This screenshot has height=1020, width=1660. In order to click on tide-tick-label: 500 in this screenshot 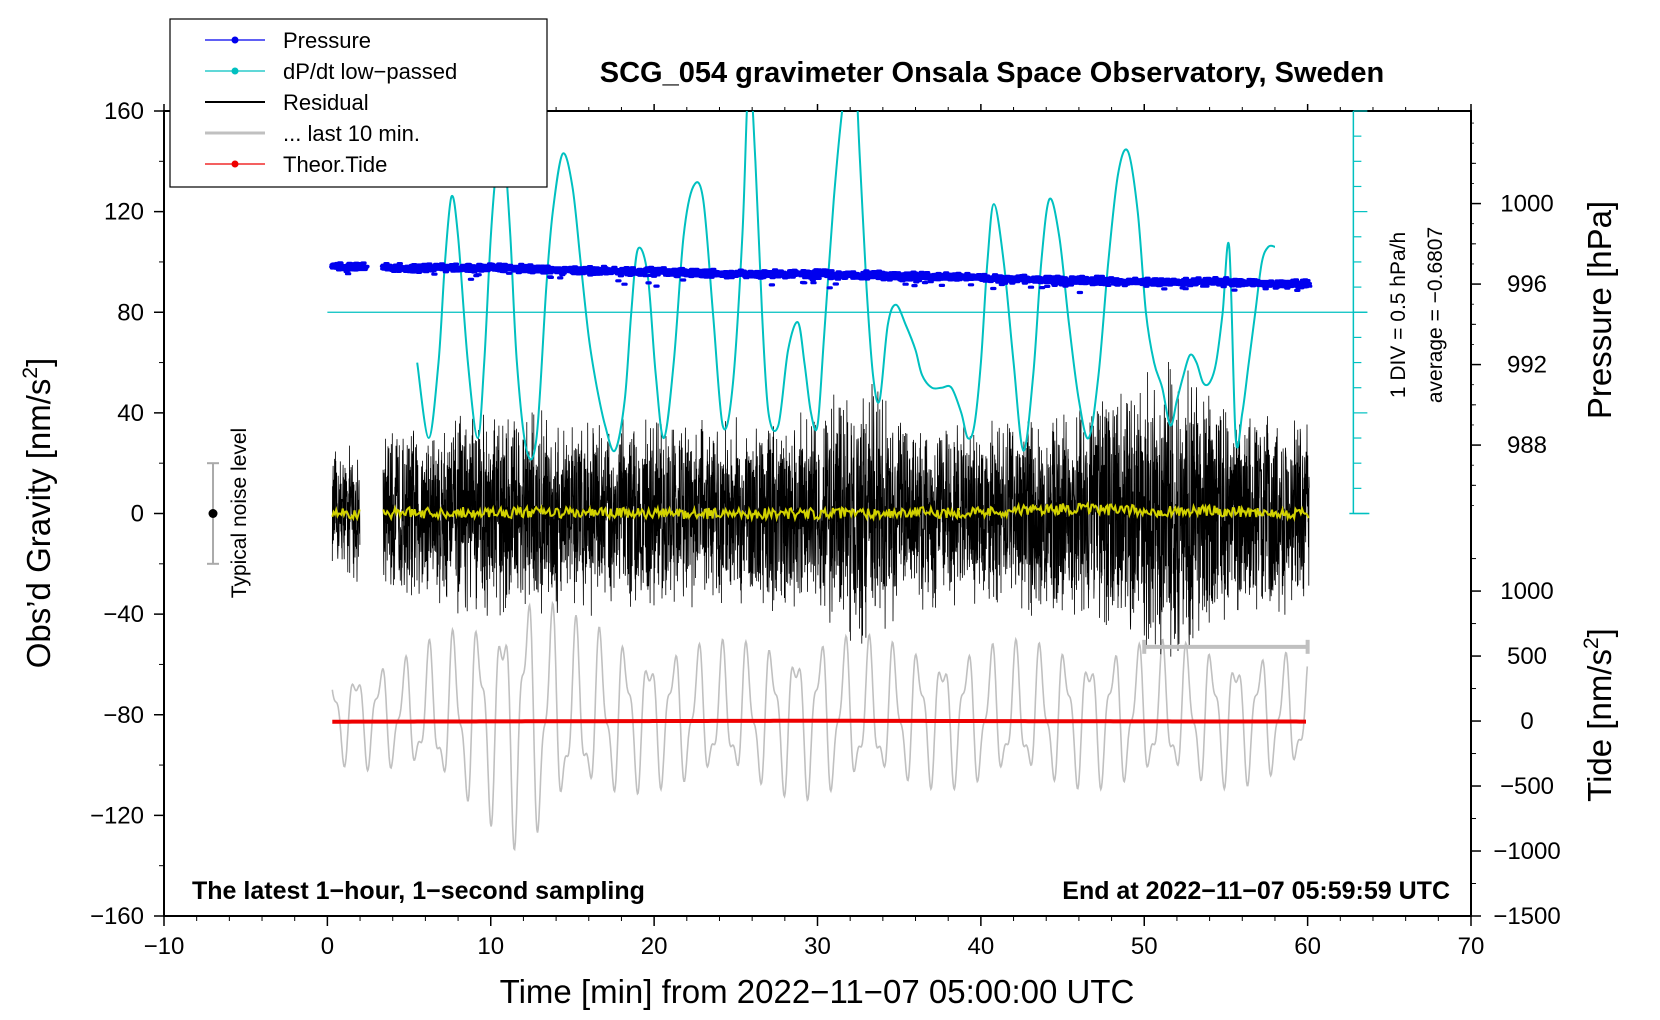, I will do `click(1527, 656)`.